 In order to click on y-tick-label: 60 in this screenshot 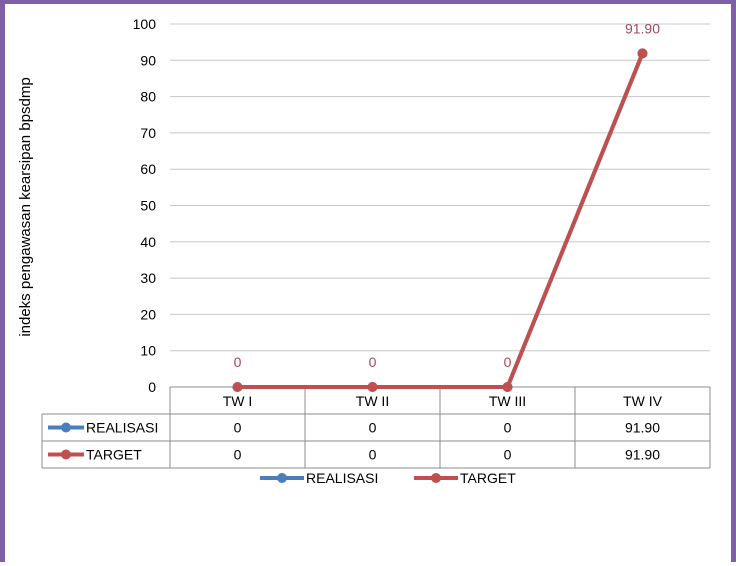, I will do `click(148, 169)`.